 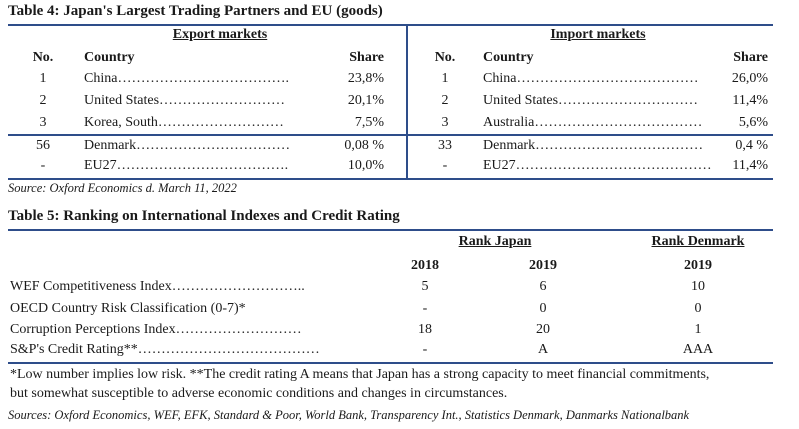 I want to click on export-row-share: 7,5%, so click(x=369, y=122).